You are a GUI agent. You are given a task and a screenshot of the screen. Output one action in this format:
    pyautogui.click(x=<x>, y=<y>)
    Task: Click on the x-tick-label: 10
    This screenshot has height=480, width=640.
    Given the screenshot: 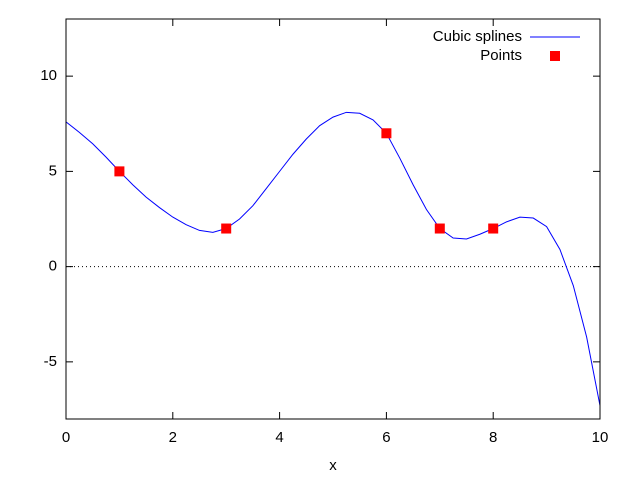 What is the action you would take?
    pyautogui.click(x=600, y=437)
    